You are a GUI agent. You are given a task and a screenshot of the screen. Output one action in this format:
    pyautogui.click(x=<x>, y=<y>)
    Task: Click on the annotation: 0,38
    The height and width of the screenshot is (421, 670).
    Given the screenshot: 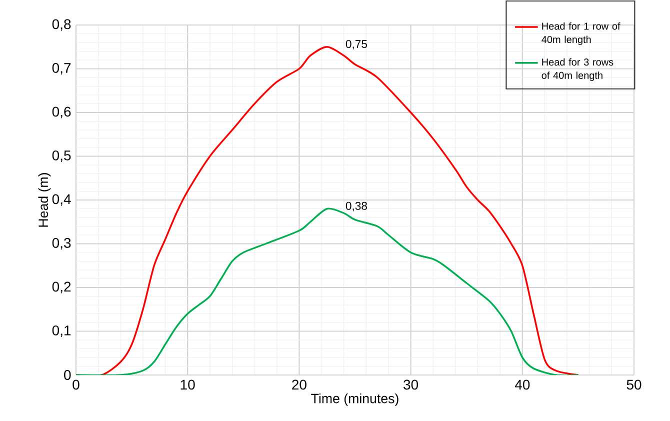 What is the action you would take?
    pyautogui.click(x=357, y=207)
    